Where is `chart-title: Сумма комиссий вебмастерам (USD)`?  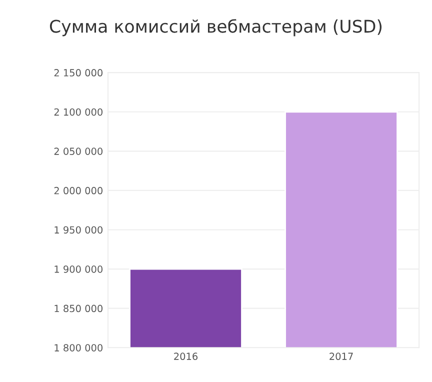
chart-title: Сумма комиссий вебмастерам (USD) is located at coordinates (216, 27).